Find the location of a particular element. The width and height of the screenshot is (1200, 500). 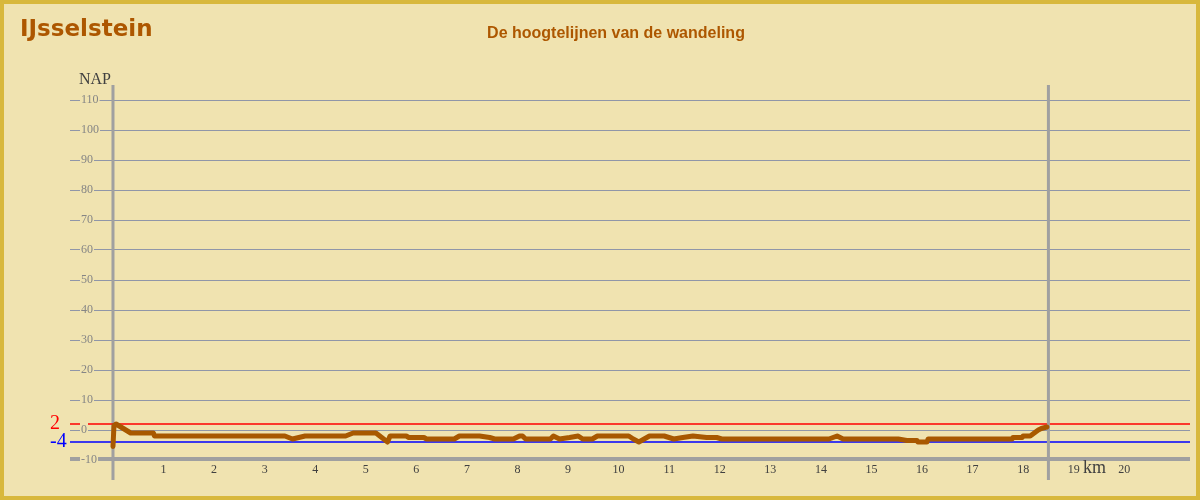

y-axis-title: NAP is located at coordinates (95, 79).